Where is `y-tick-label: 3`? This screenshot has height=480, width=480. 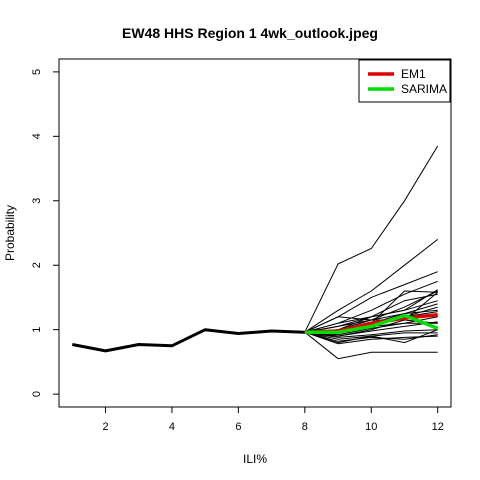
y-tick-label: 3 is located at coordinates (37, 201).